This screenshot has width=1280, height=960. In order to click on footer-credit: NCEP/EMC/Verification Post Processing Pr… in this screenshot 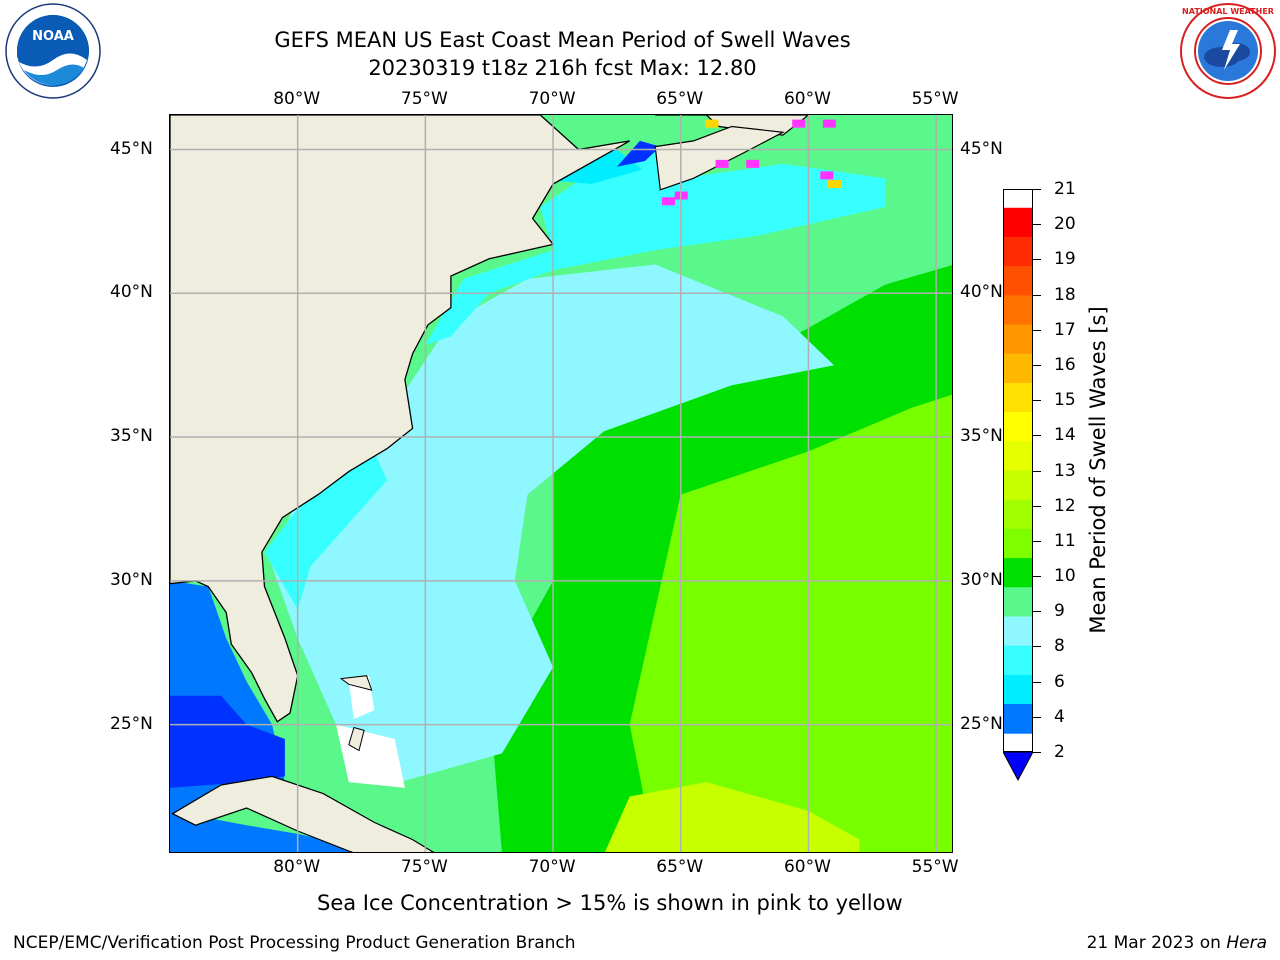, I will do `click(294, 943)`.